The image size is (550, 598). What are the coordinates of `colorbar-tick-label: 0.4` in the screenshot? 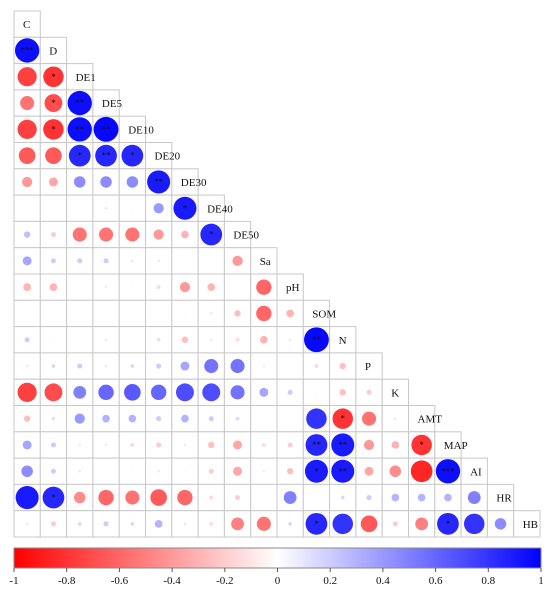 It's located at (383, 581).